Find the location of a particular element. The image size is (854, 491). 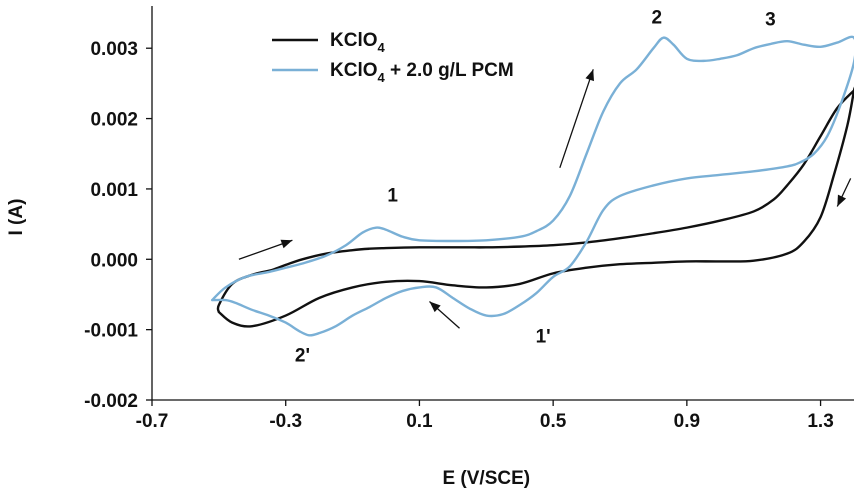

arrow-shaft is located at coordinates (576, 119).